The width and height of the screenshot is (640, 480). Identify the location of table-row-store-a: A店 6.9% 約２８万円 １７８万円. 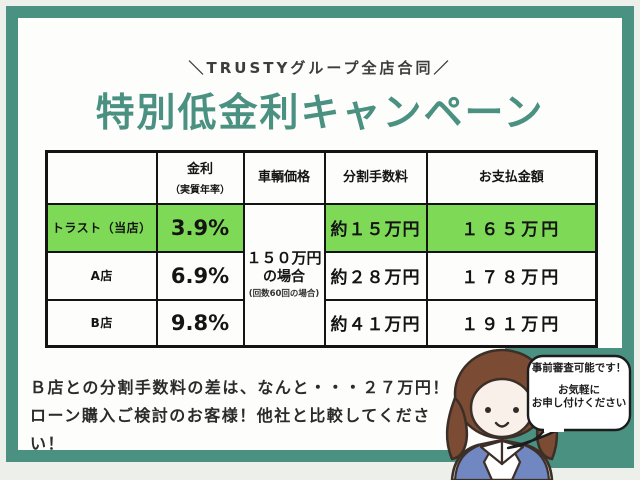
(321, 275).